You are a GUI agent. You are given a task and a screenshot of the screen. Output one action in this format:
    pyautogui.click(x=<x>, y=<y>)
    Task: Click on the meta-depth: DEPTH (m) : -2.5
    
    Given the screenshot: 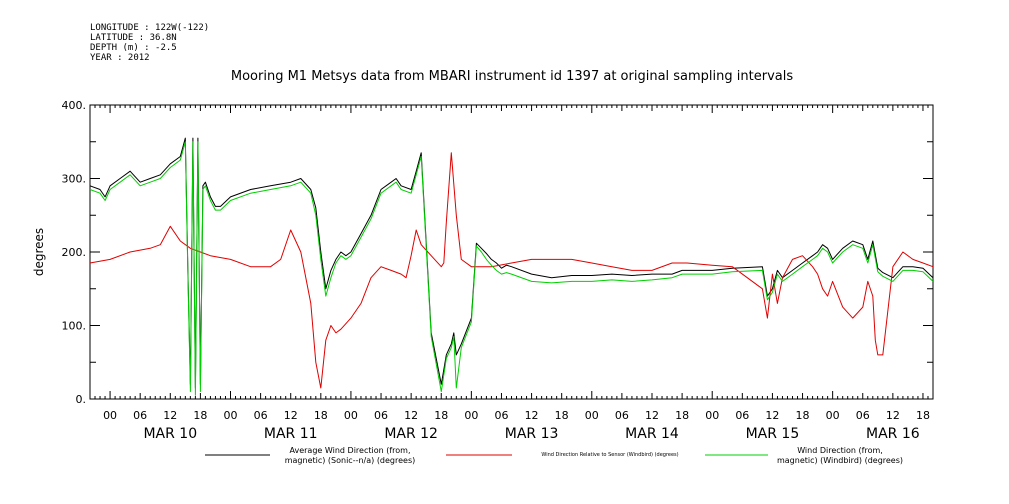 What is the action you would take?
    pyautogui.click(x=133, y=48)
    